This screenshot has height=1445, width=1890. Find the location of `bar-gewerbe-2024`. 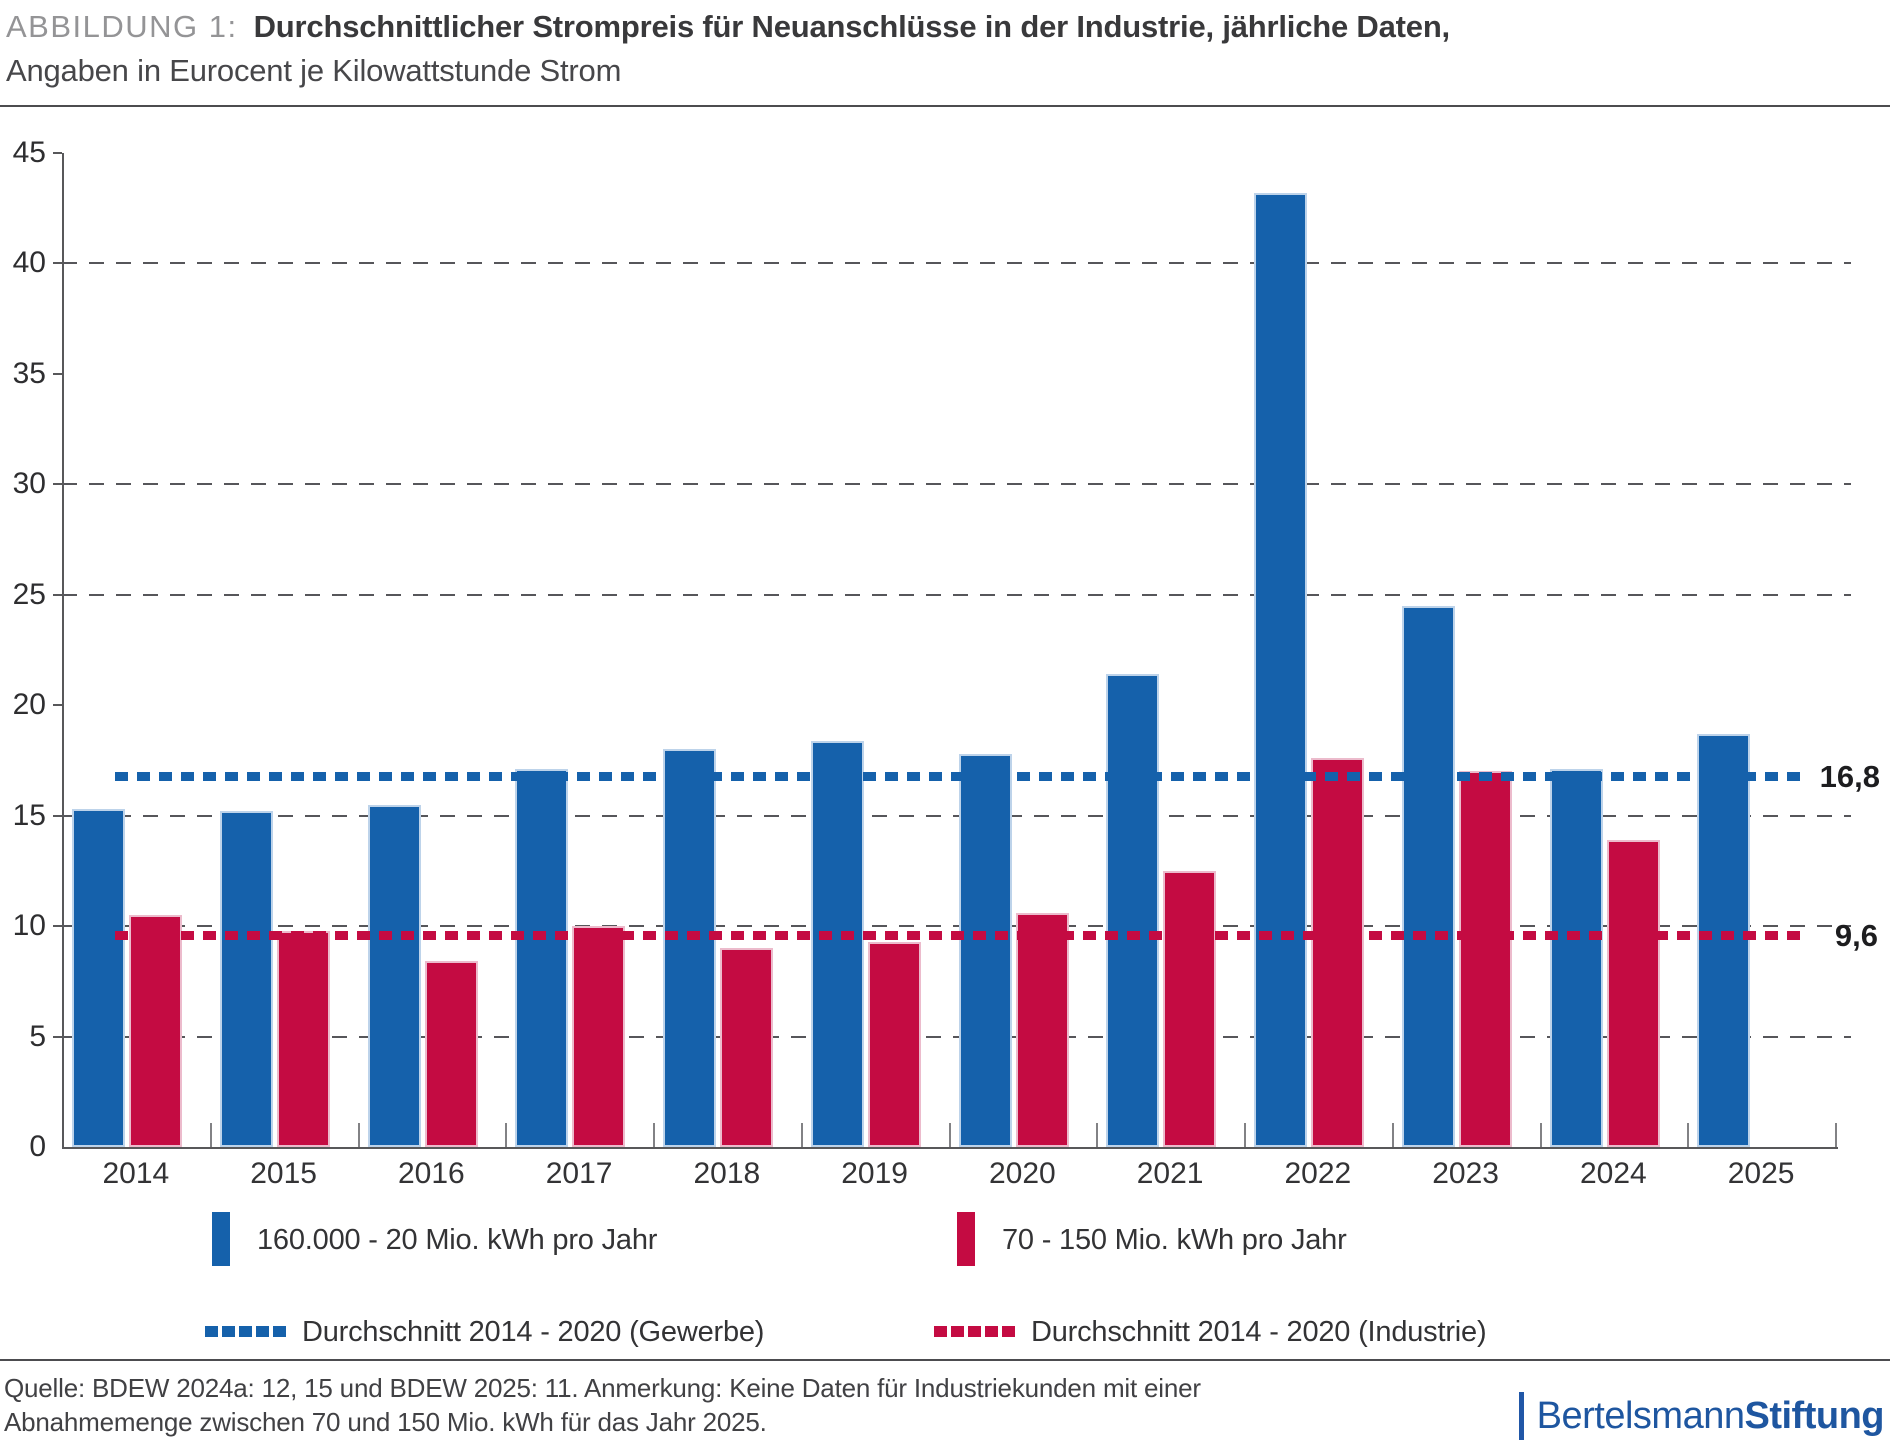

bar-gewerbe-2024 is located at coordinates (1576, 958).